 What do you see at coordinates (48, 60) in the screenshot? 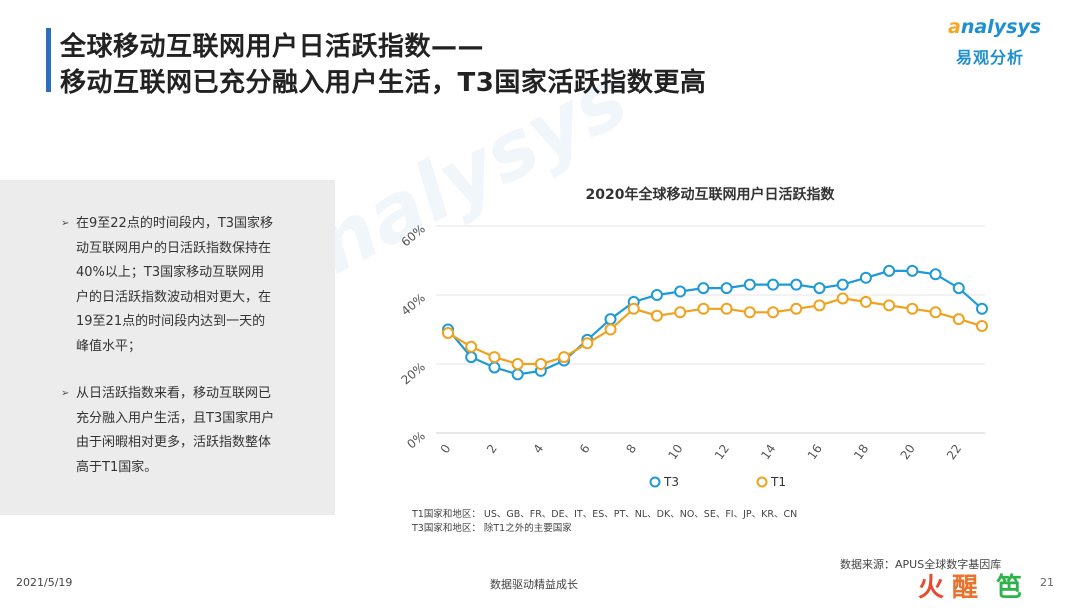
I see `title-accent-bar` at bounding box center [48, 60].